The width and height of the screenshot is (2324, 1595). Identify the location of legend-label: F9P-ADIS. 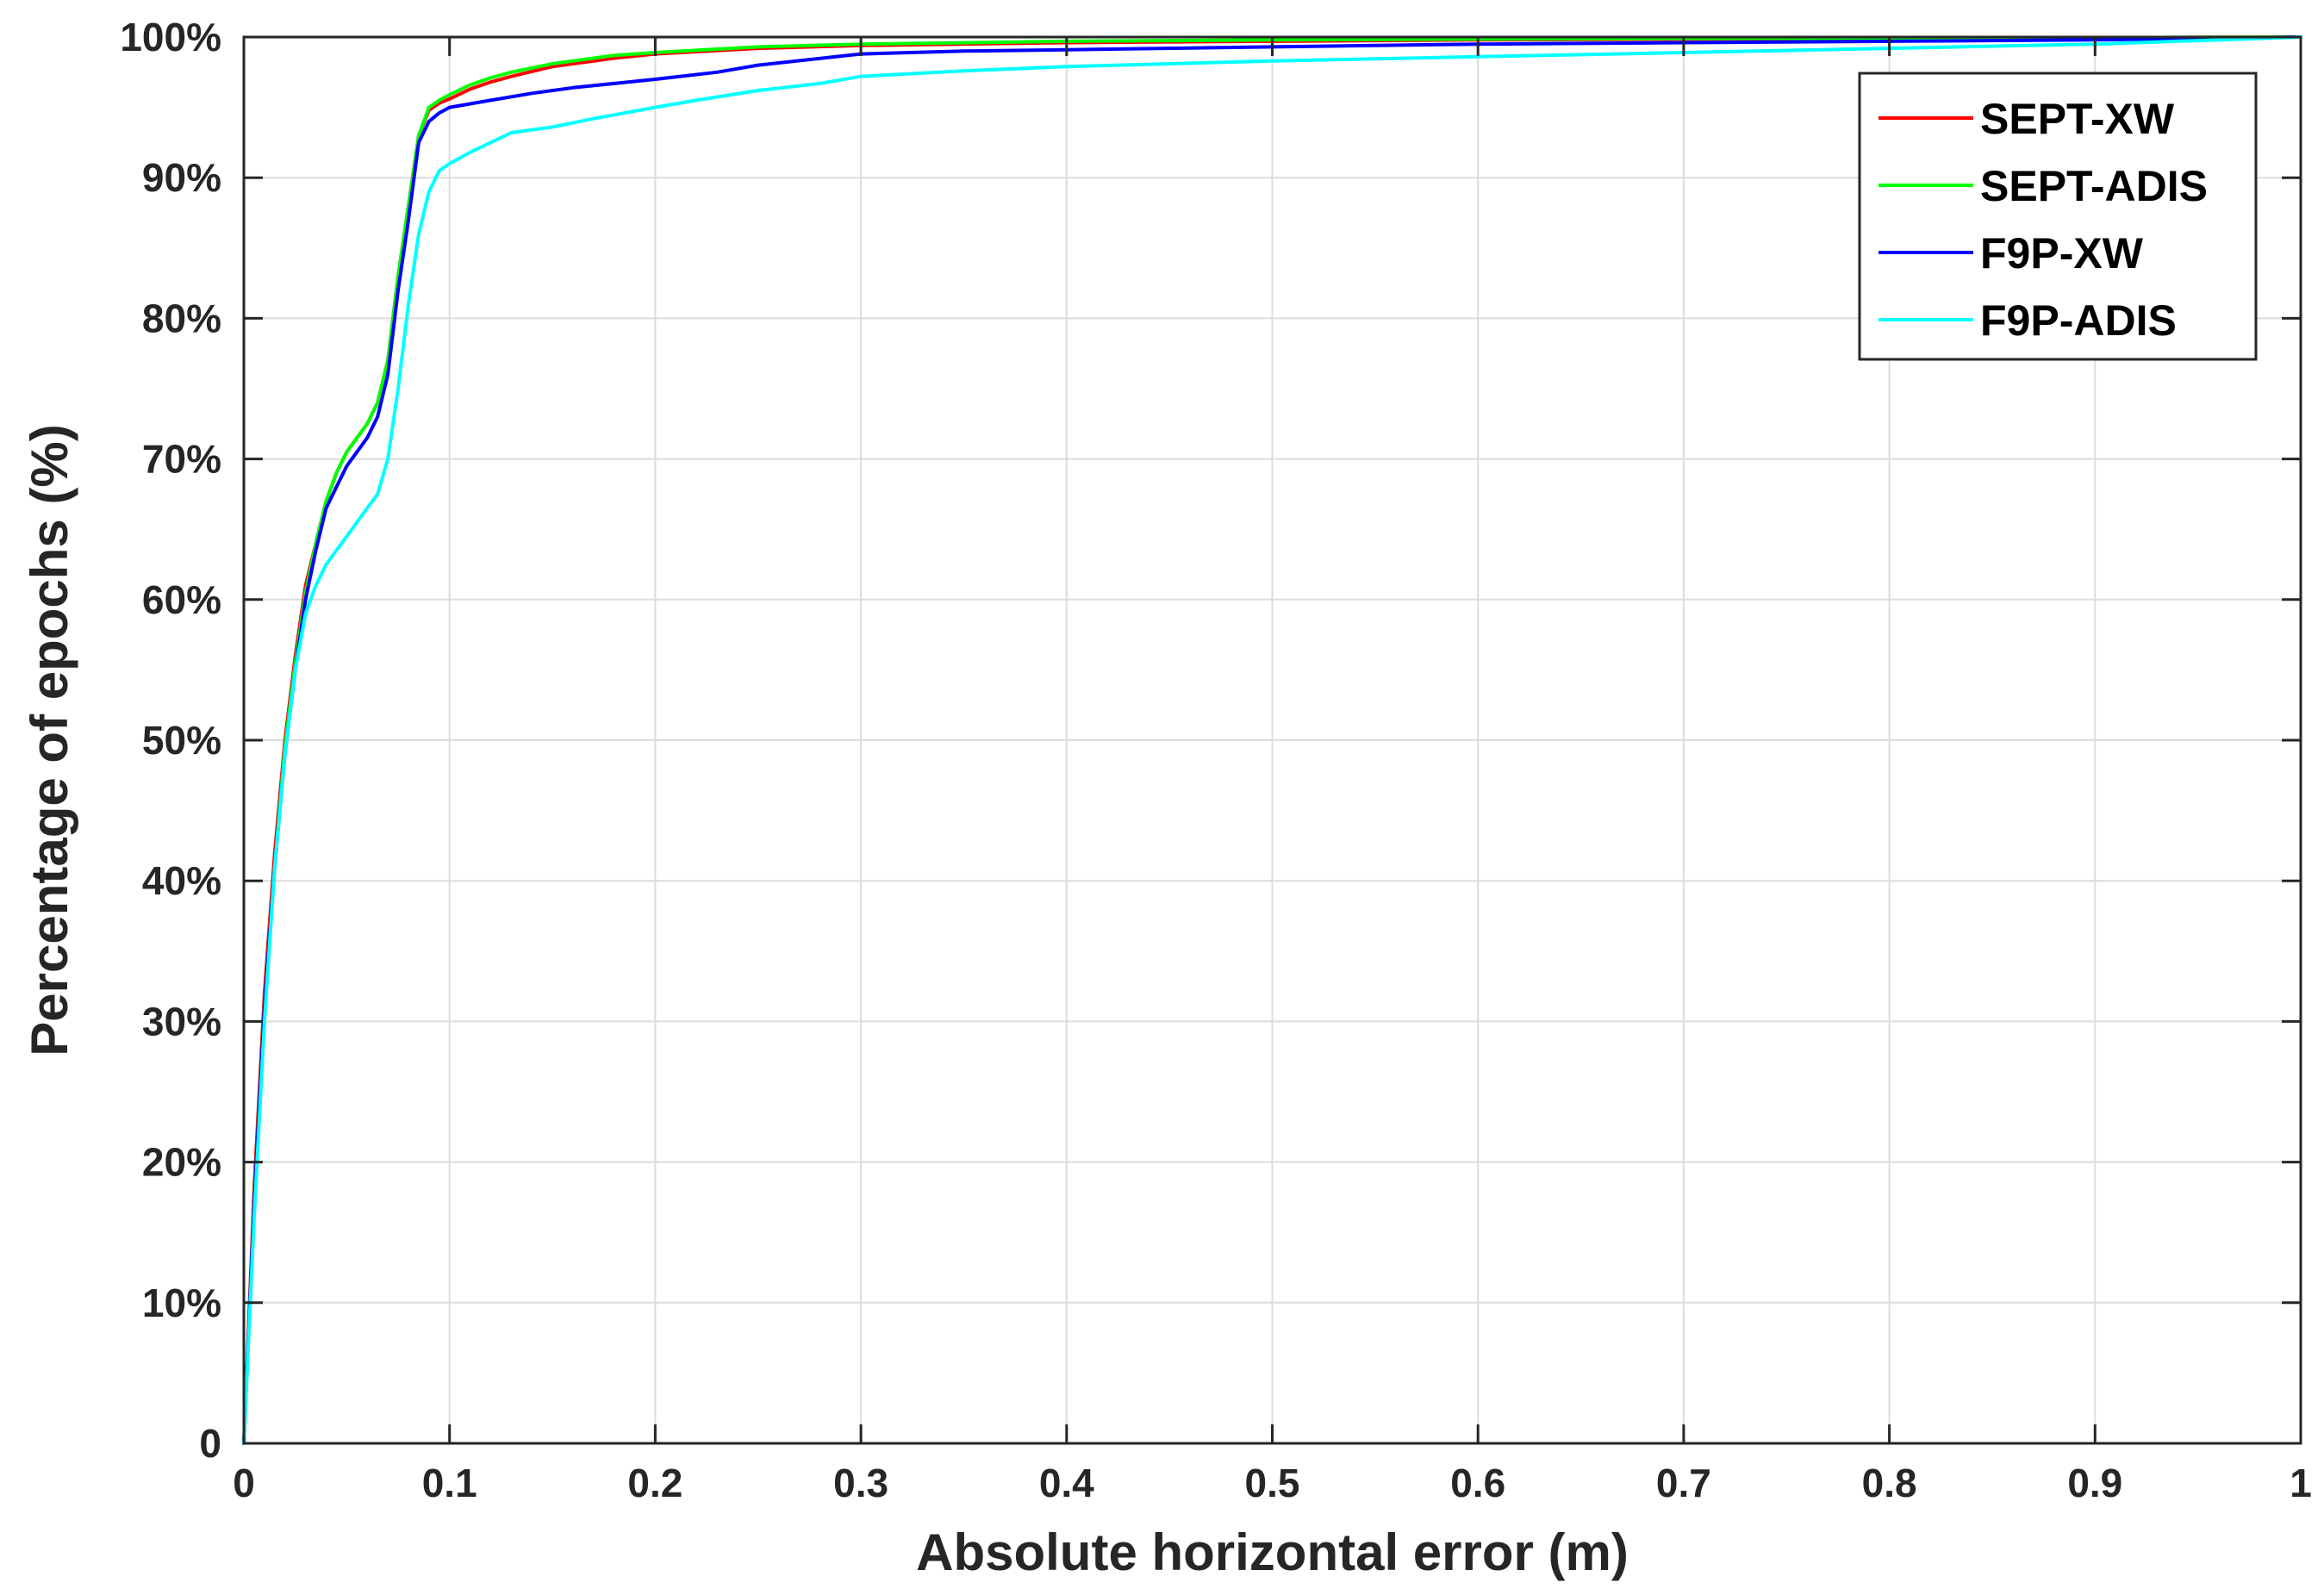
(2078, 321).